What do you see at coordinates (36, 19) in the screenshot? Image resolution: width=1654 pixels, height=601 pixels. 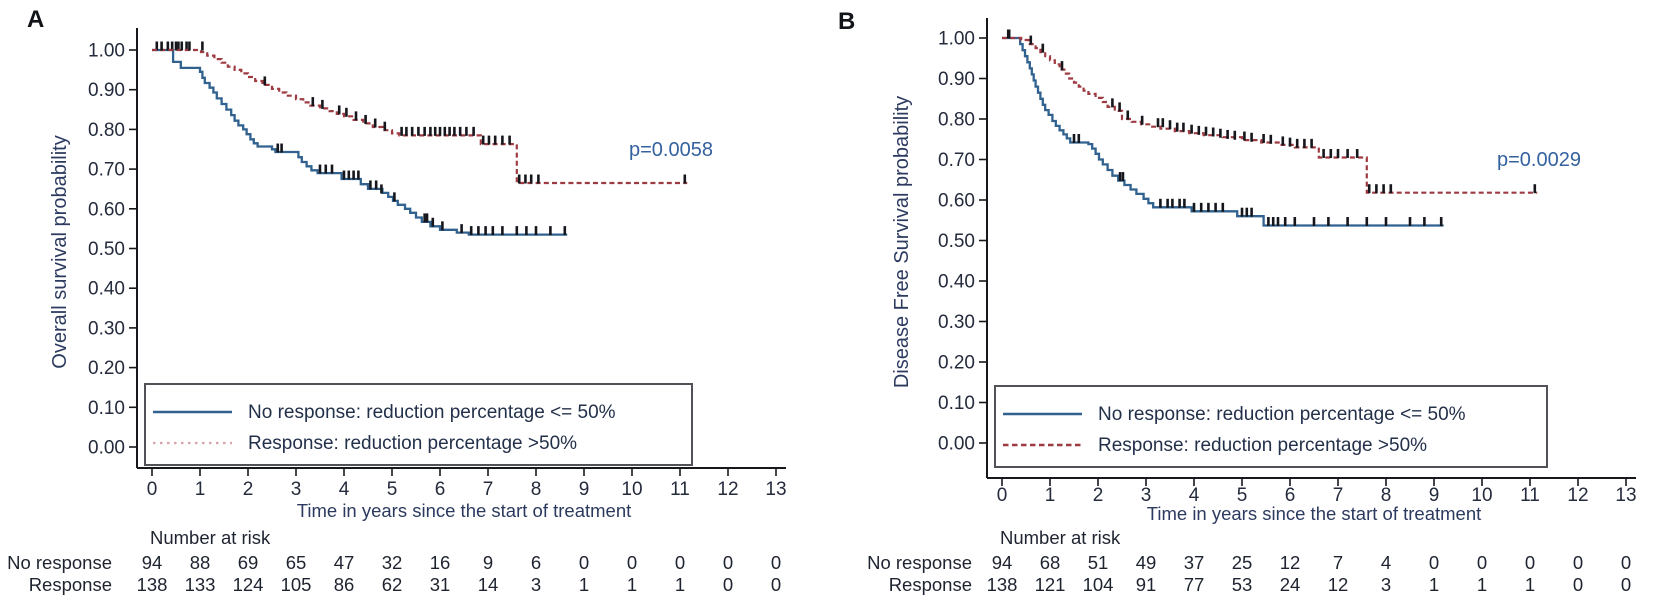 I see `panel-a-label: A` at bounding box center [36, 19].